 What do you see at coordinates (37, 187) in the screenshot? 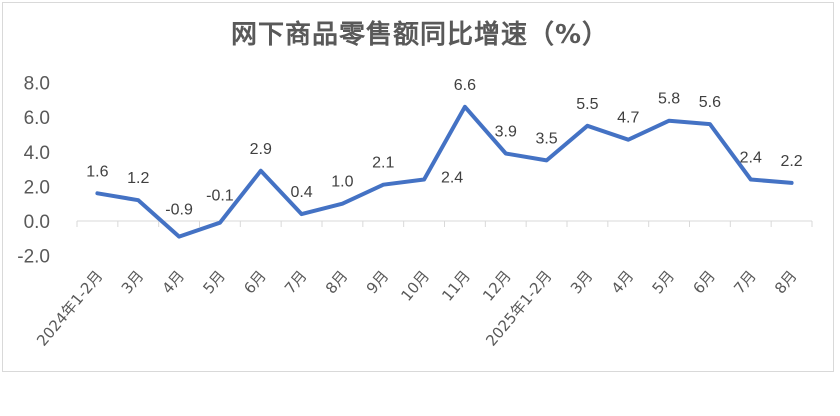
I see `y-tick-label: 2.0` at bounding box center [37, 187].